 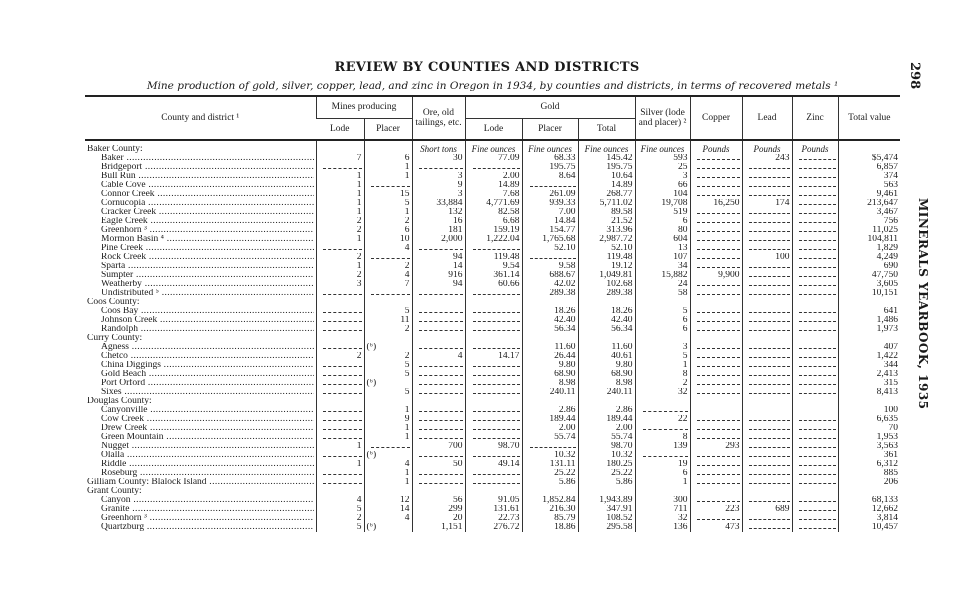 What do you see at coordinates (438, 257) in the screenshot?
I see `value-cell: 94` at bounding box center [438, 257].